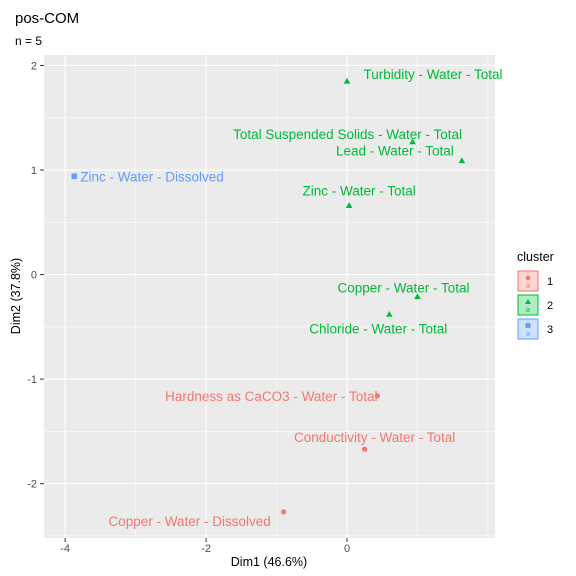 This screenshot has height=576, width=576. Describe the element at coordinates (65, 549) in the screenshot. I see `x-tick-label: -4` at that location.